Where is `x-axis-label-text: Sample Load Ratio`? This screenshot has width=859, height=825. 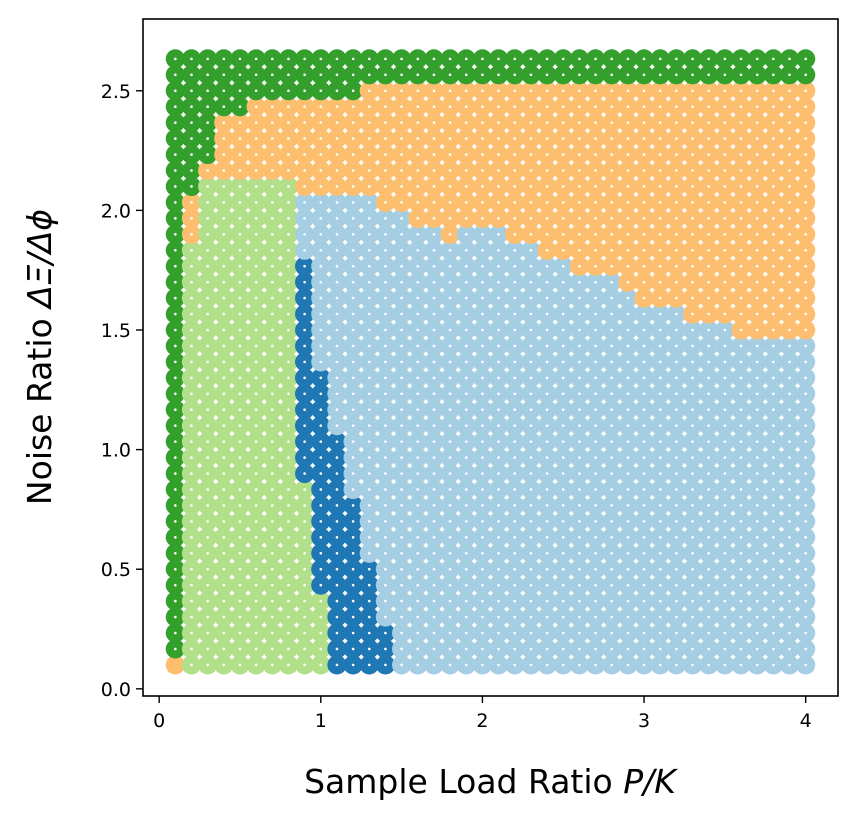
x-axis-label-text: Sample Load Ratio is located at coordinates (463, 781).